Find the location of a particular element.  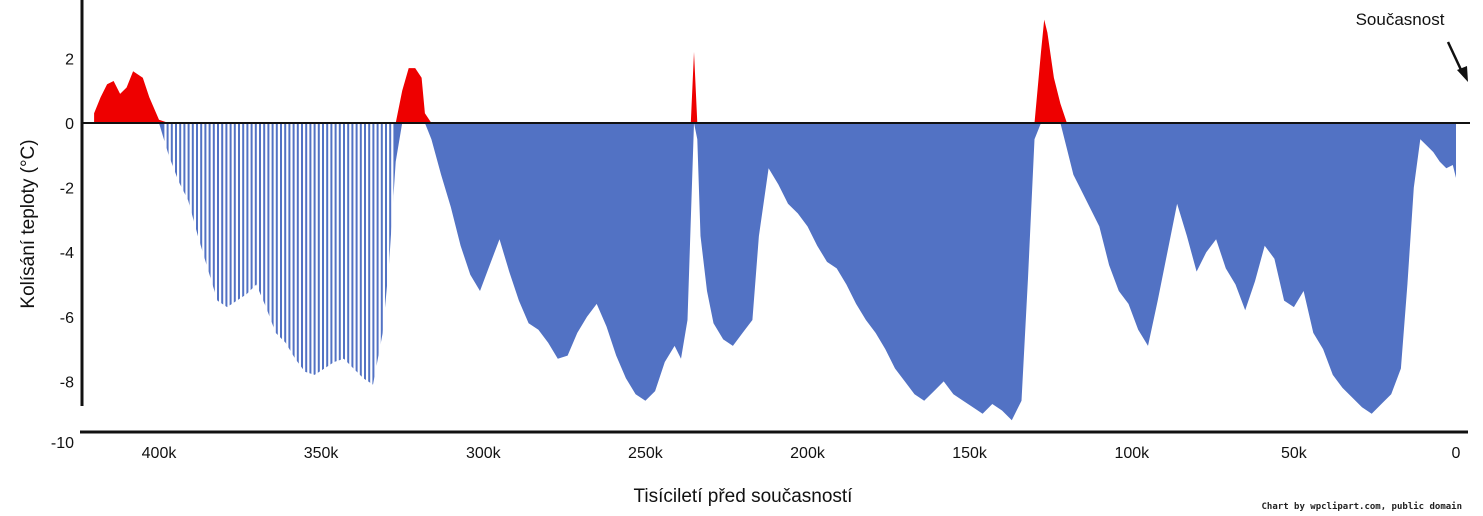

y-tick-label: -4 is located at coordinates (67, 253).